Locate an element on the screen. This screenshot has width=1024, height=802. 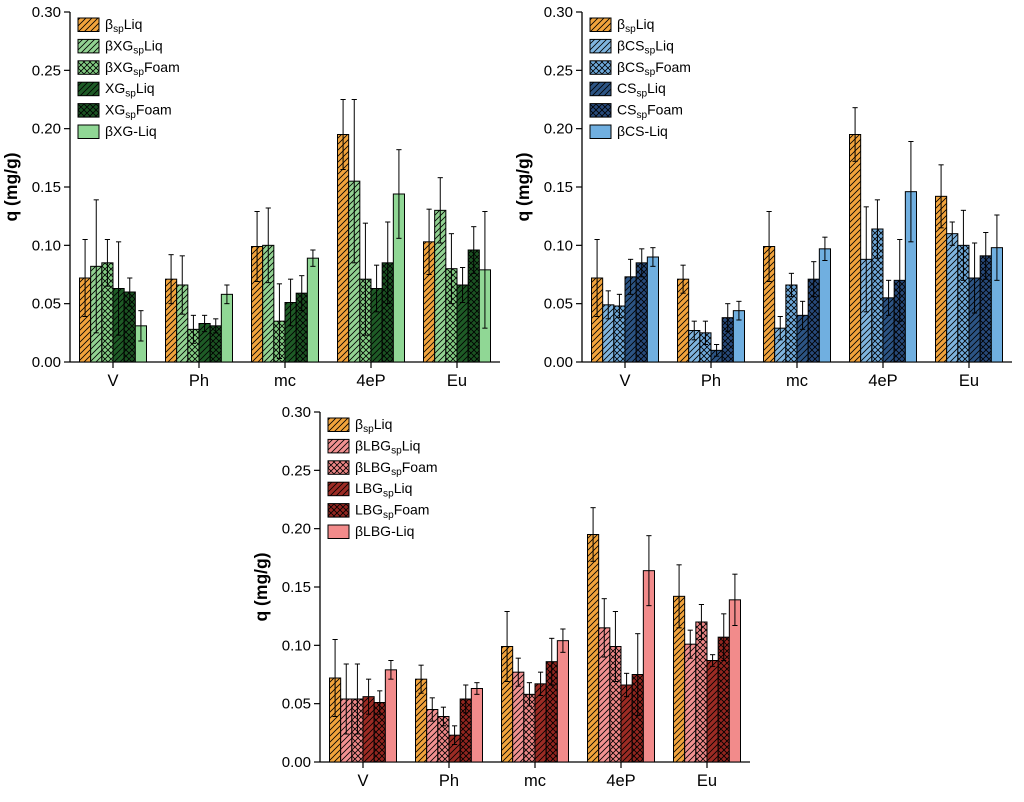
legend-label: βLBG-Liq is located at coordinates (384, 531).